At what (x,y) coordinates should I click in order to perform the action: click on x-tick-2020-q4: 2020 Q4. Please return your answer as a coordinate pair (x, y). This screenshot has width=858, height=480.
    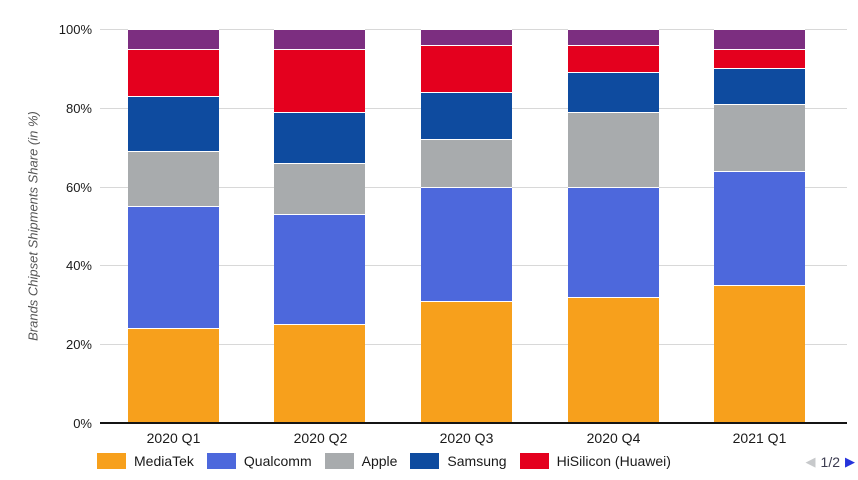
    Looking at the image, I should click on (613, 438).